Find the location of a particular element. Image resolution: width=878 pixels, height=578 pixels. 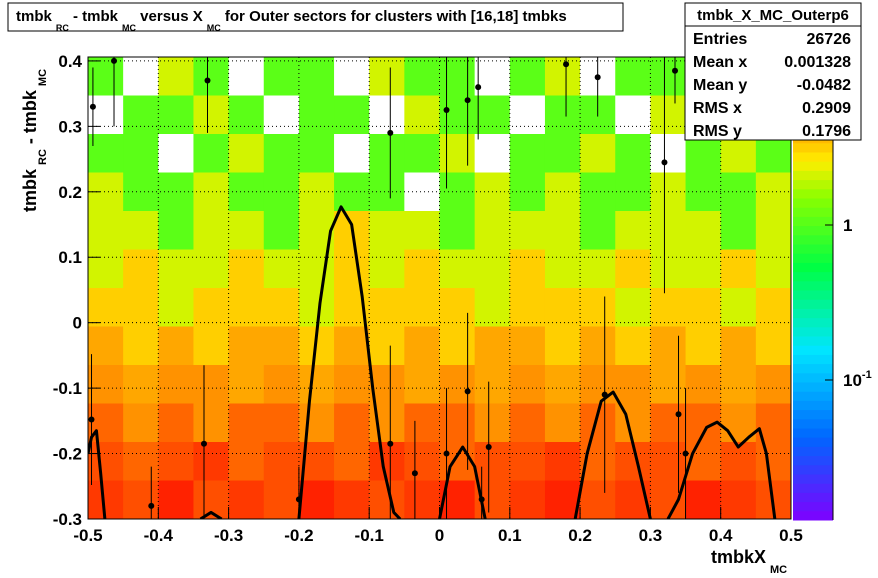

text-part: versus X is located at coordinates (169, 16).